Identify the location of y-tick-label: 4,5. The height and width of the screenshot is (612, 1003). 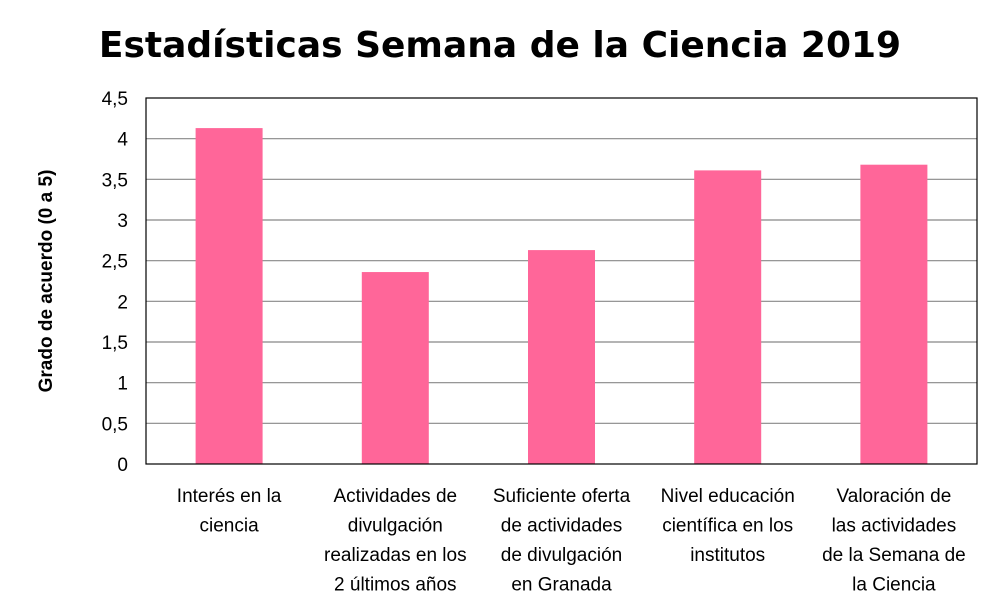
(115, 99).